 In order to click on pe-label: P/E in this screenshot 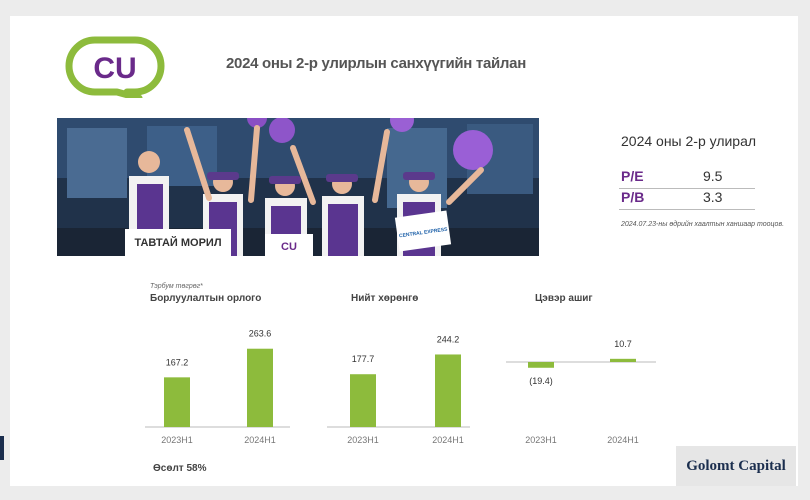, I will do `click(632, 176)`.